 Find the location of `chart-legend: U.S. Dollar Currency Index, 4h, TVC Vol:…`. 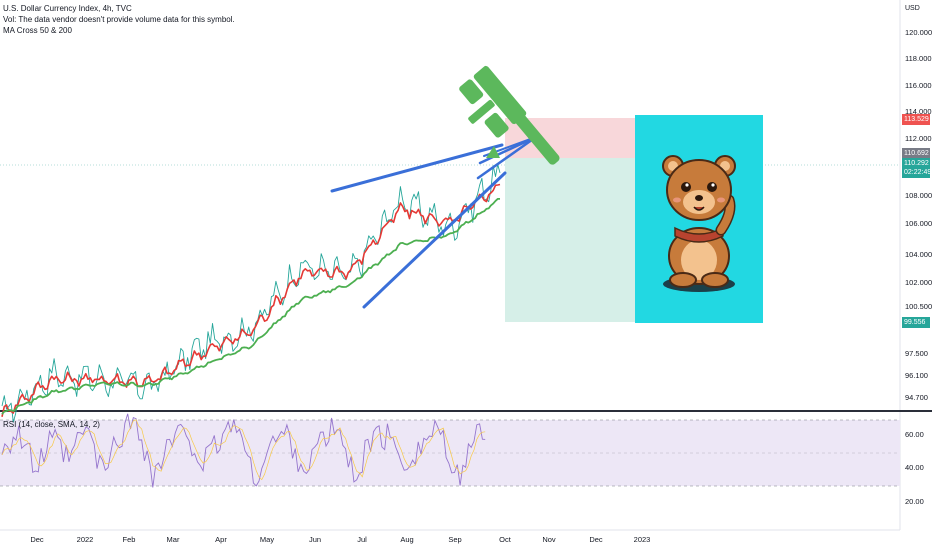

chart-legend: U.S. Dollar Currency Index, 4h, TVC Vol:… is located at coordinates (119, 19).